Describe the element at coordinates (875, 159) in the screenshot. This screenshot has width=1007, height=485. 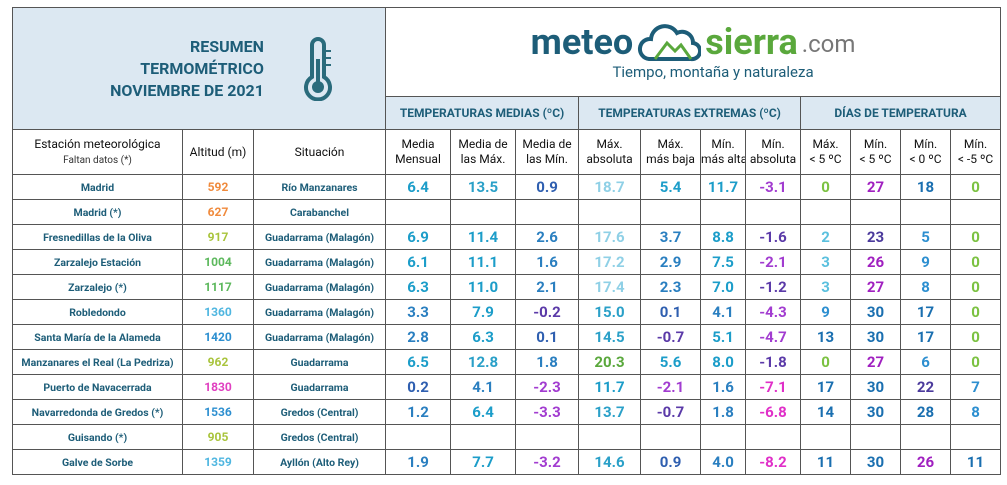
I see `column-header-line: < 5 ºC` at that location.